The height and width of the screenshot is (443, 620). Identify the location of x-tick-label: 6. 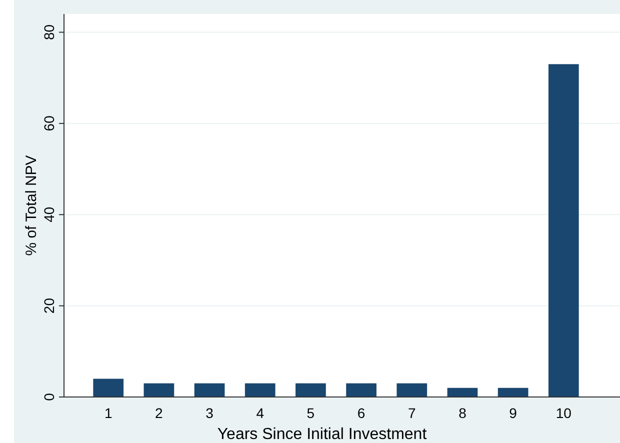
(361, 413).